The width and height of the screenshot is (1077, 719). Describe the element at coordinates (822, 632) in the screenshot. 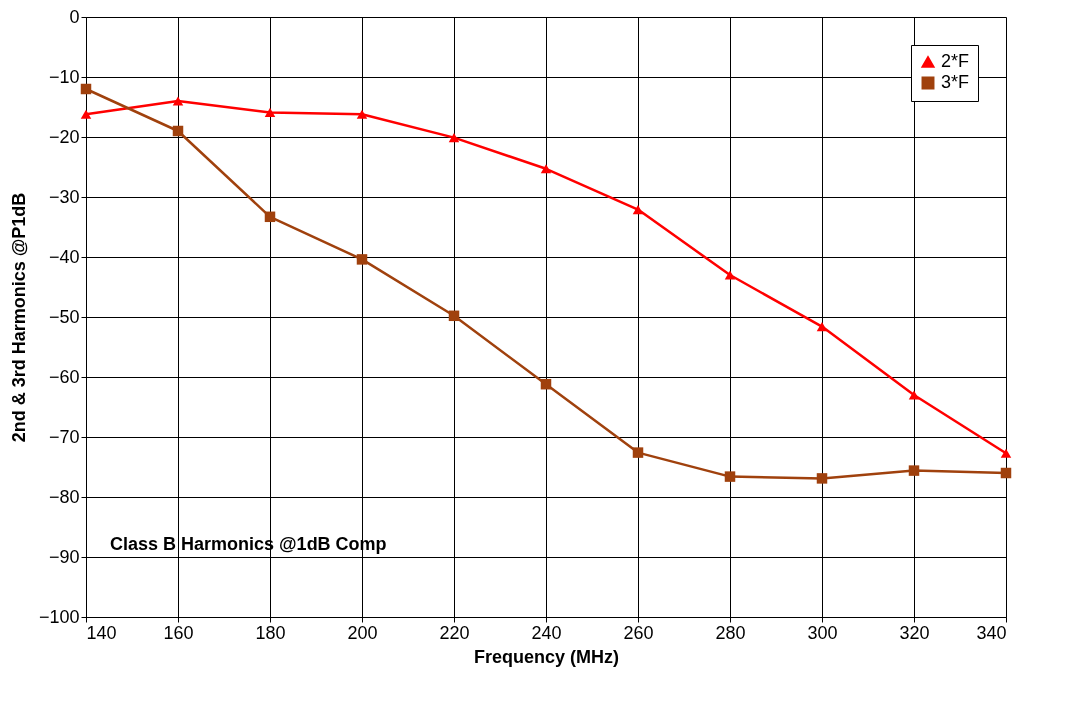

I see `x-tick-label: 300` at that location.